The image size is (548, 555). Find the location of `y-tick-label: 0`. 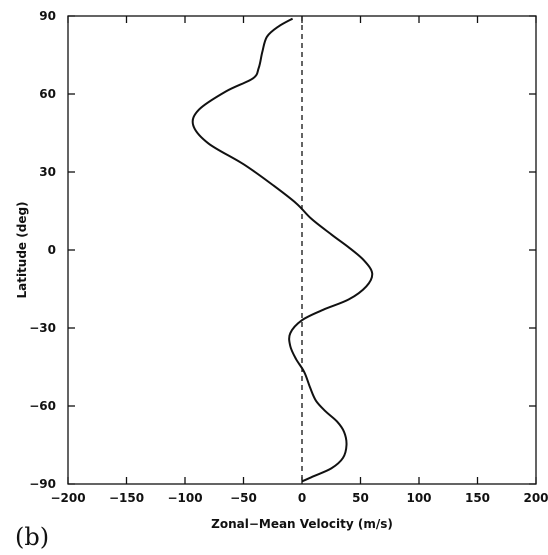

y-tick-label: 0 is located at coordinates (52, 250).